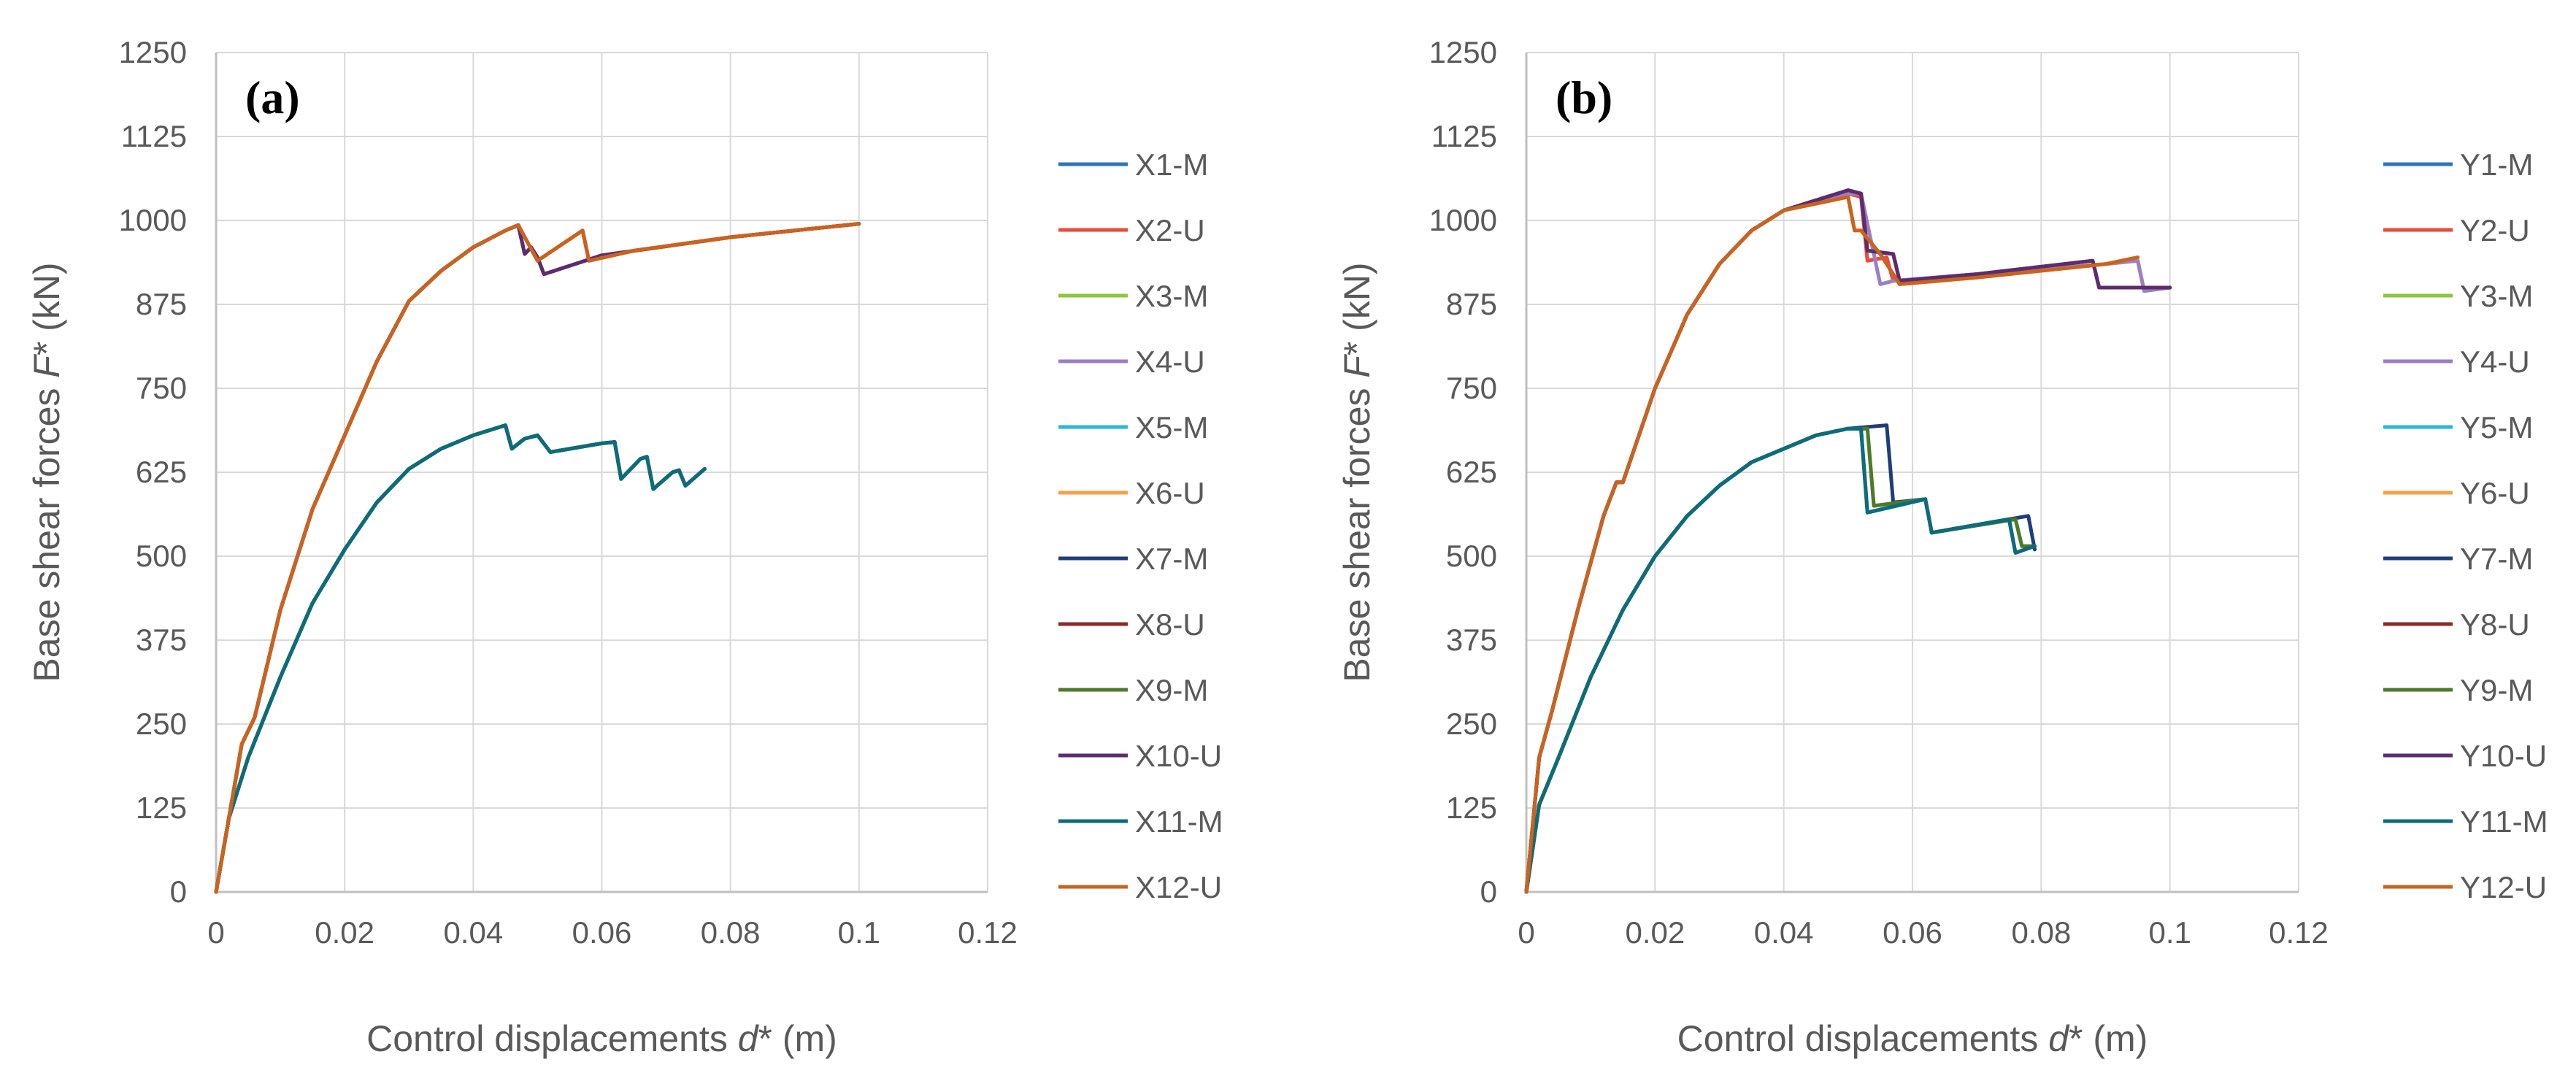 The width and height of the screenshot is (2576, 1081). I want to click on legend-label-x7-m: X7-M, so click(1171, 559).